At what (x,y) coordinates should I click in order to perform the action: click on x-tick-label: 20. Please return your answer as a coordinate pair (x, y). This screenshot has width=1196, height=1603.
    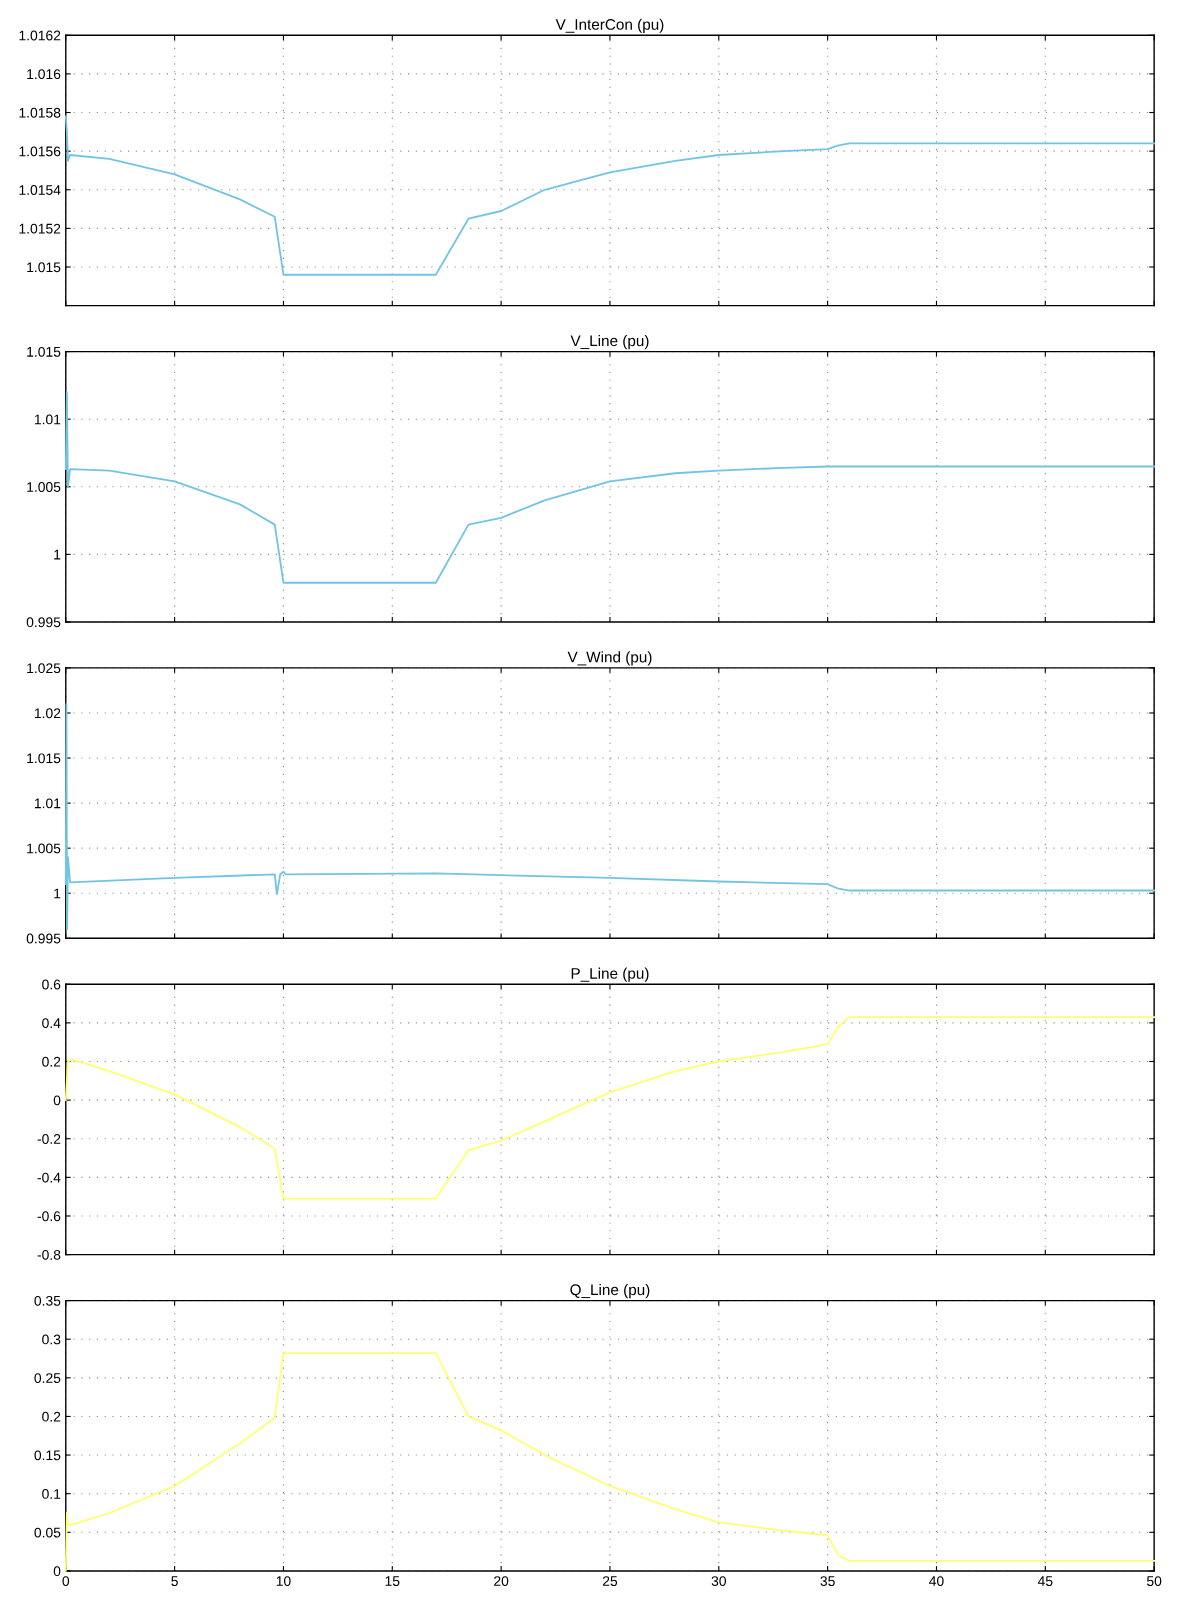
    Looking at the image, I should click on (501, 1581).